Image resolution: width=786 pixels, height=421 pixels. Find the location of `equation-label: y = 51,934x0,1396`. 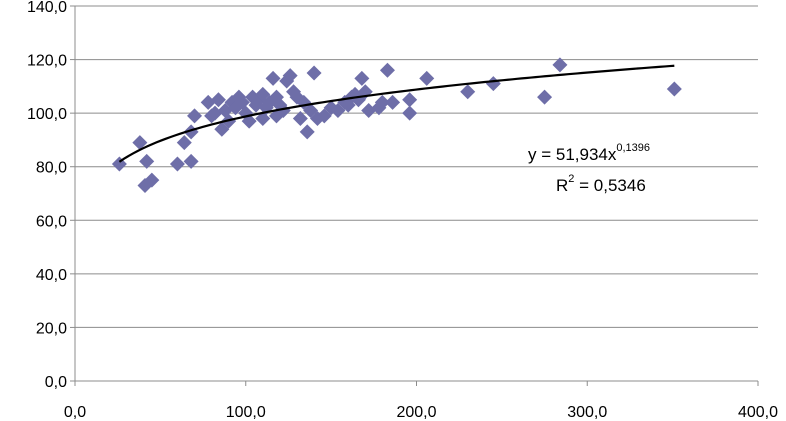

equation-label: y = 51,934x0,1396 is located at coordinates (589, 153).